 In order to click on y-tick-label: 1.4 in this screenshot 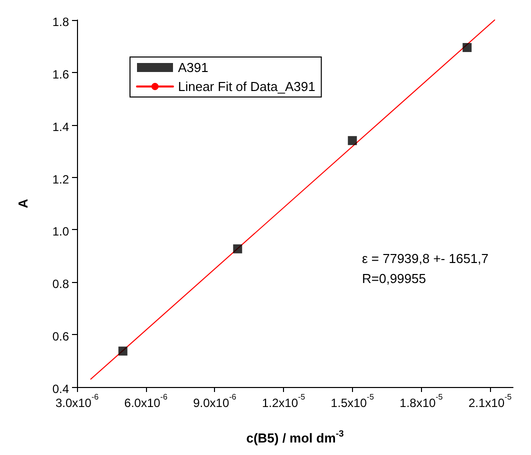, I will do `click(61, 127)`.